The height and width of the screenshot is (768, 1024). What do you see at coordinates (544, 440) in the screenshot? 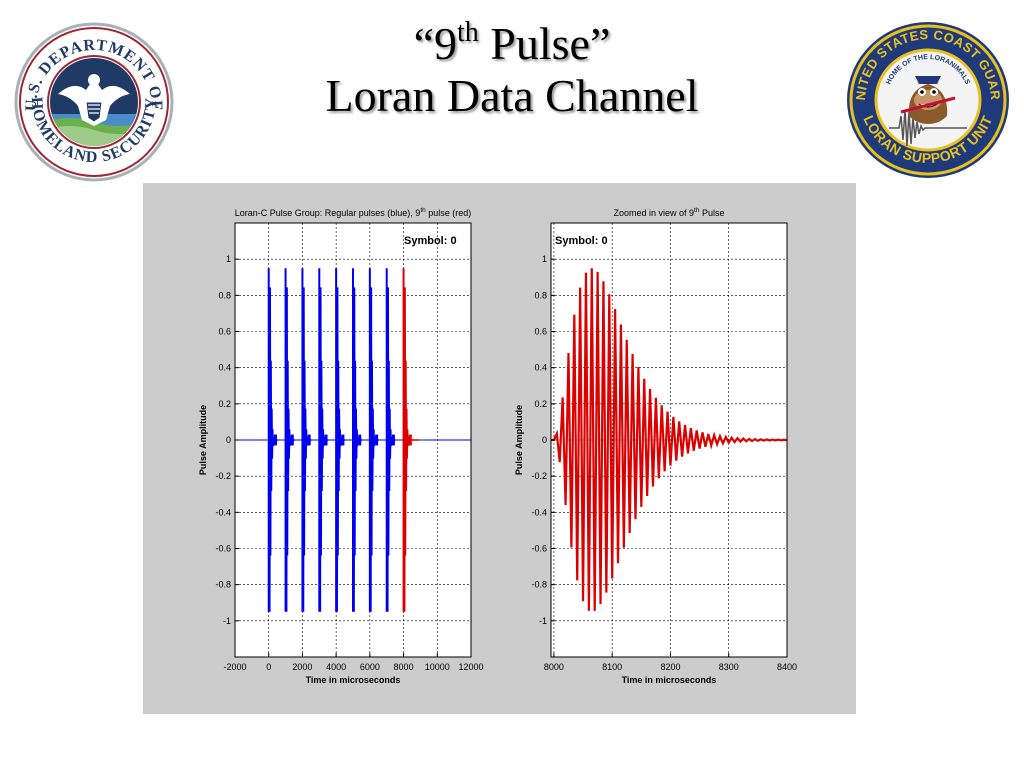
I see `chart-right-ytick-label-5: 0` at bounding box center [544, 440].